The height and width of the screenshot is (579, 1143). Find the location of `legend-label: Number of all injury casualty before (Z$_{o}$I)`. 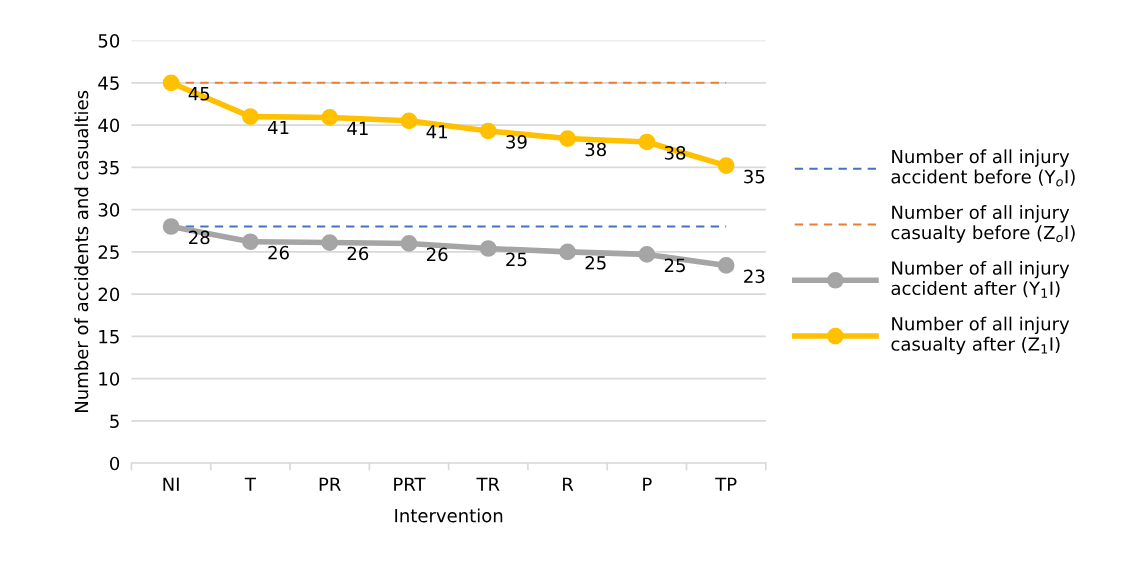

legend-label: Number of all injury casualty before (Z$_{o}$I) is located at coordinates (983, 224).